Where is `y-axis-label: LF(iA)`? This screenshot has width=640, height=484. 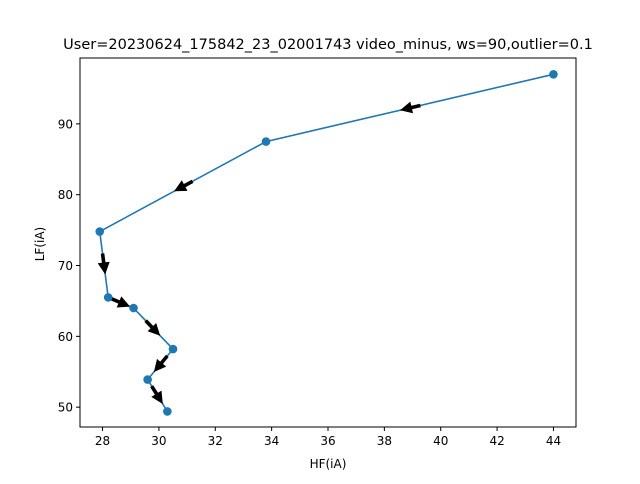
y-axis-label: LF(iA) is located at coordinates (40, 244).